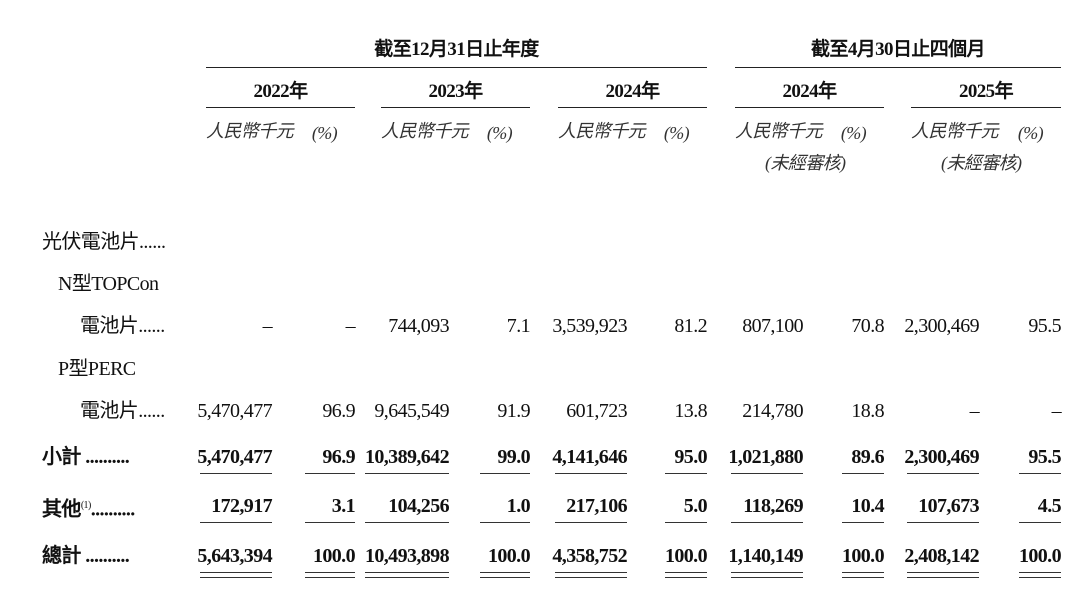 The width and height of the screenshot is (1080, 596). I want to click on amount-cell: 118,269, so click(773, 506).